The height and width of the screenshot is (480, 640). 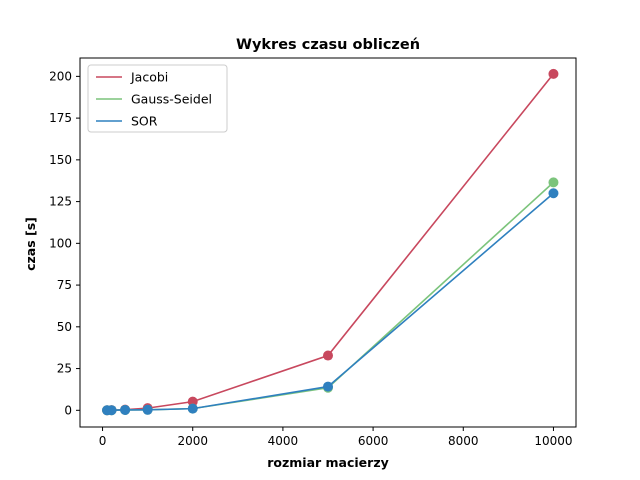 I want to click on y-tick-label: 75, so click(x=64, y=285).